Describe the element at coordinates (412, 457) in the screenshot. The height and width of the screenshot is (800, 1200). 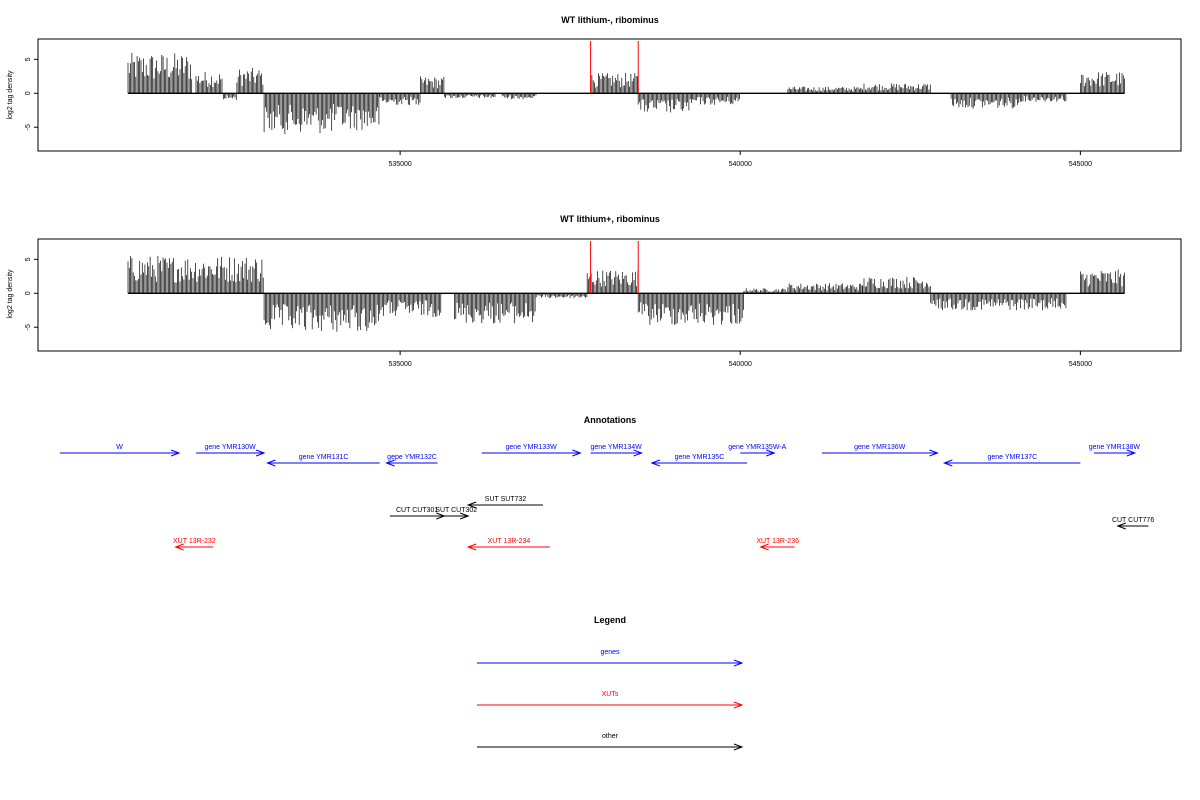
I see `feature-label: gepe YMR132C` at that location.